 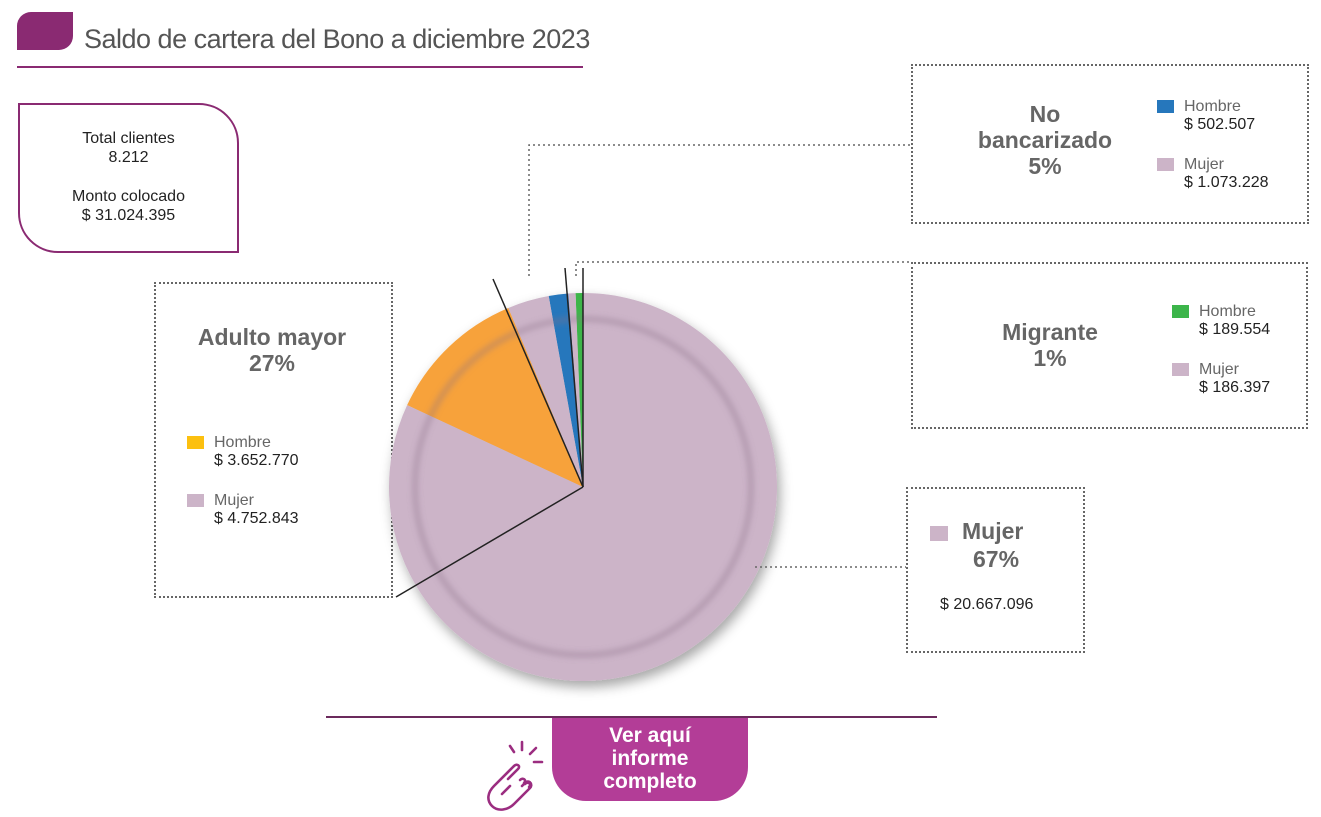 I want to click on migrante-title: Migrante 1%, so click(x=1050, y=345).